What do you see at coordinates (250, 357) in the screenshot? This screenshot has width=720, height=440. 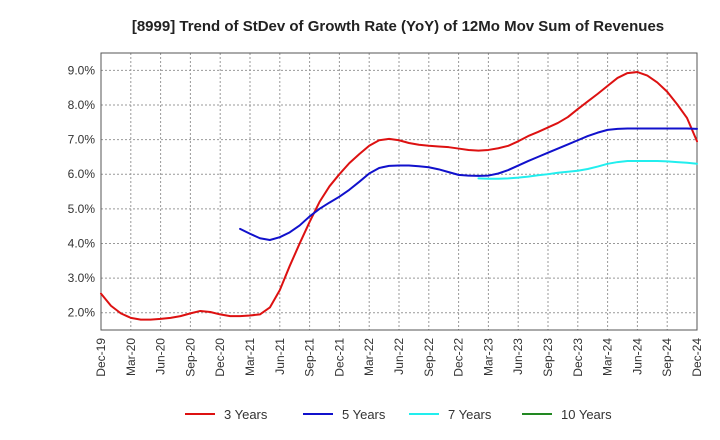 I see `x-tick-label: Mar-21` at bounding box center [250, 357].